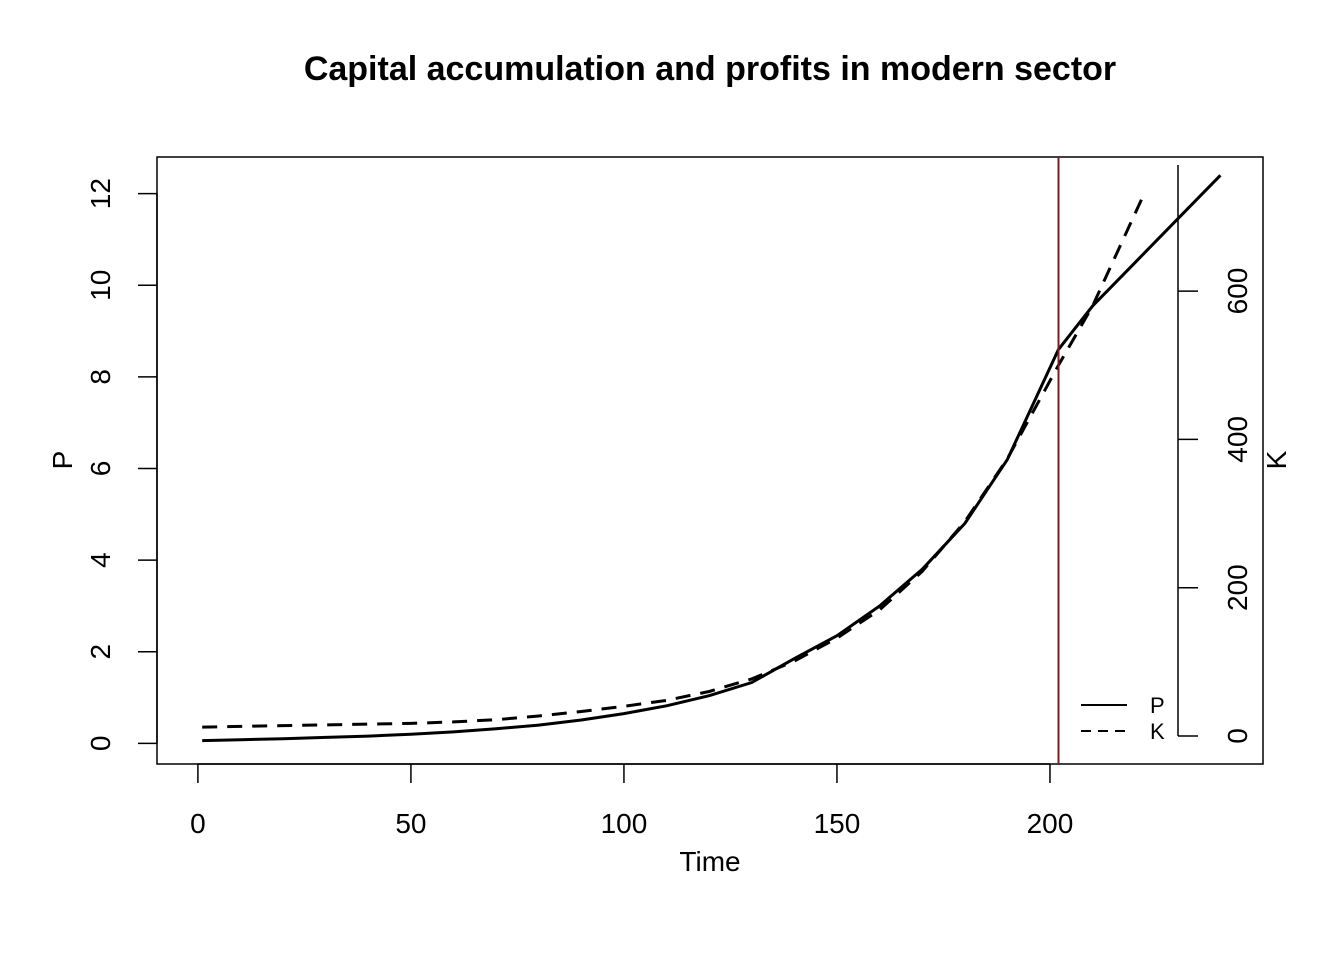 The width and height of the screenshot is (1344, 960). What do you see at coordinates (198, 823) in the screenshot?
I see `x-tick-label: 0` at bounding box center [198, 823].